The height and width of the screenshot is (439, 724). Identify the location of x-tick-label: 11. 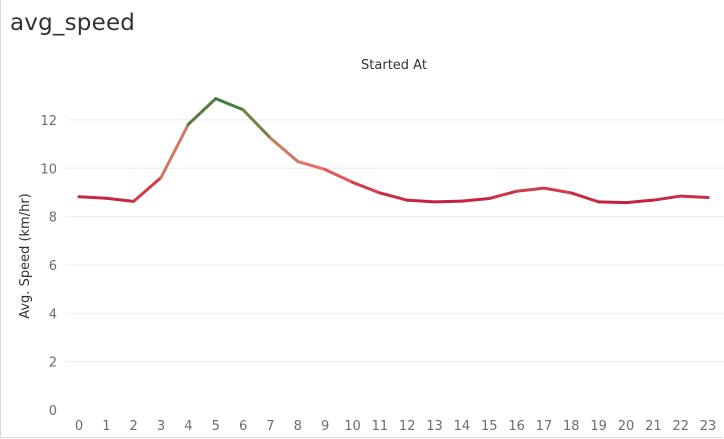
(380, 426).